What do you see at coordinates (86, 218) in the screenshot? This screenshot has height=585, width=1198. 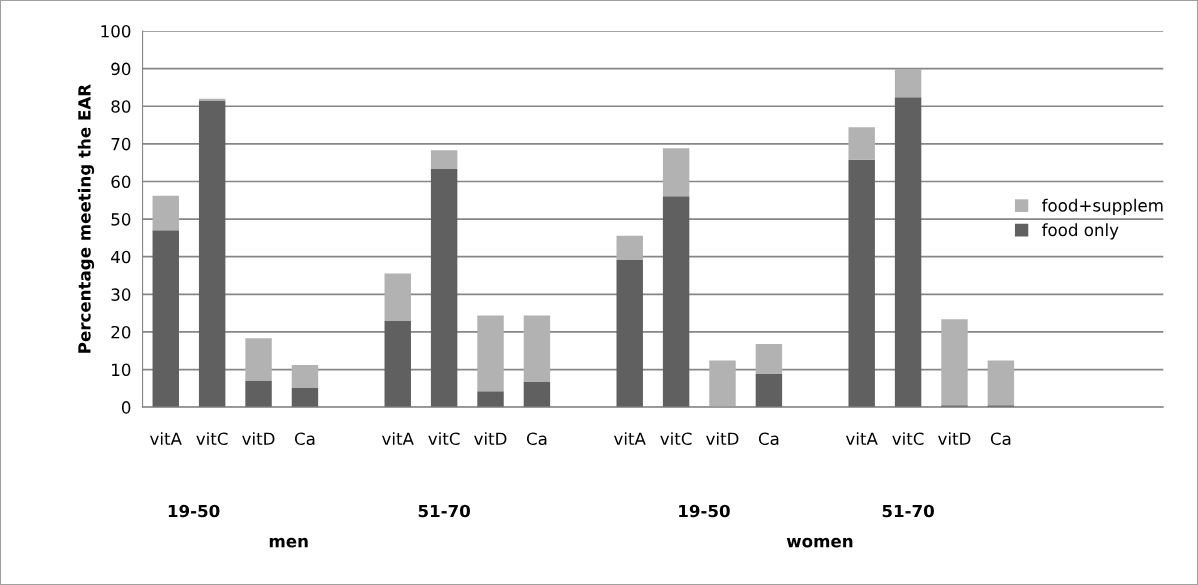 I see `y-axis-title: Percentage meeting the EAR` at bounding box center [86, 218].